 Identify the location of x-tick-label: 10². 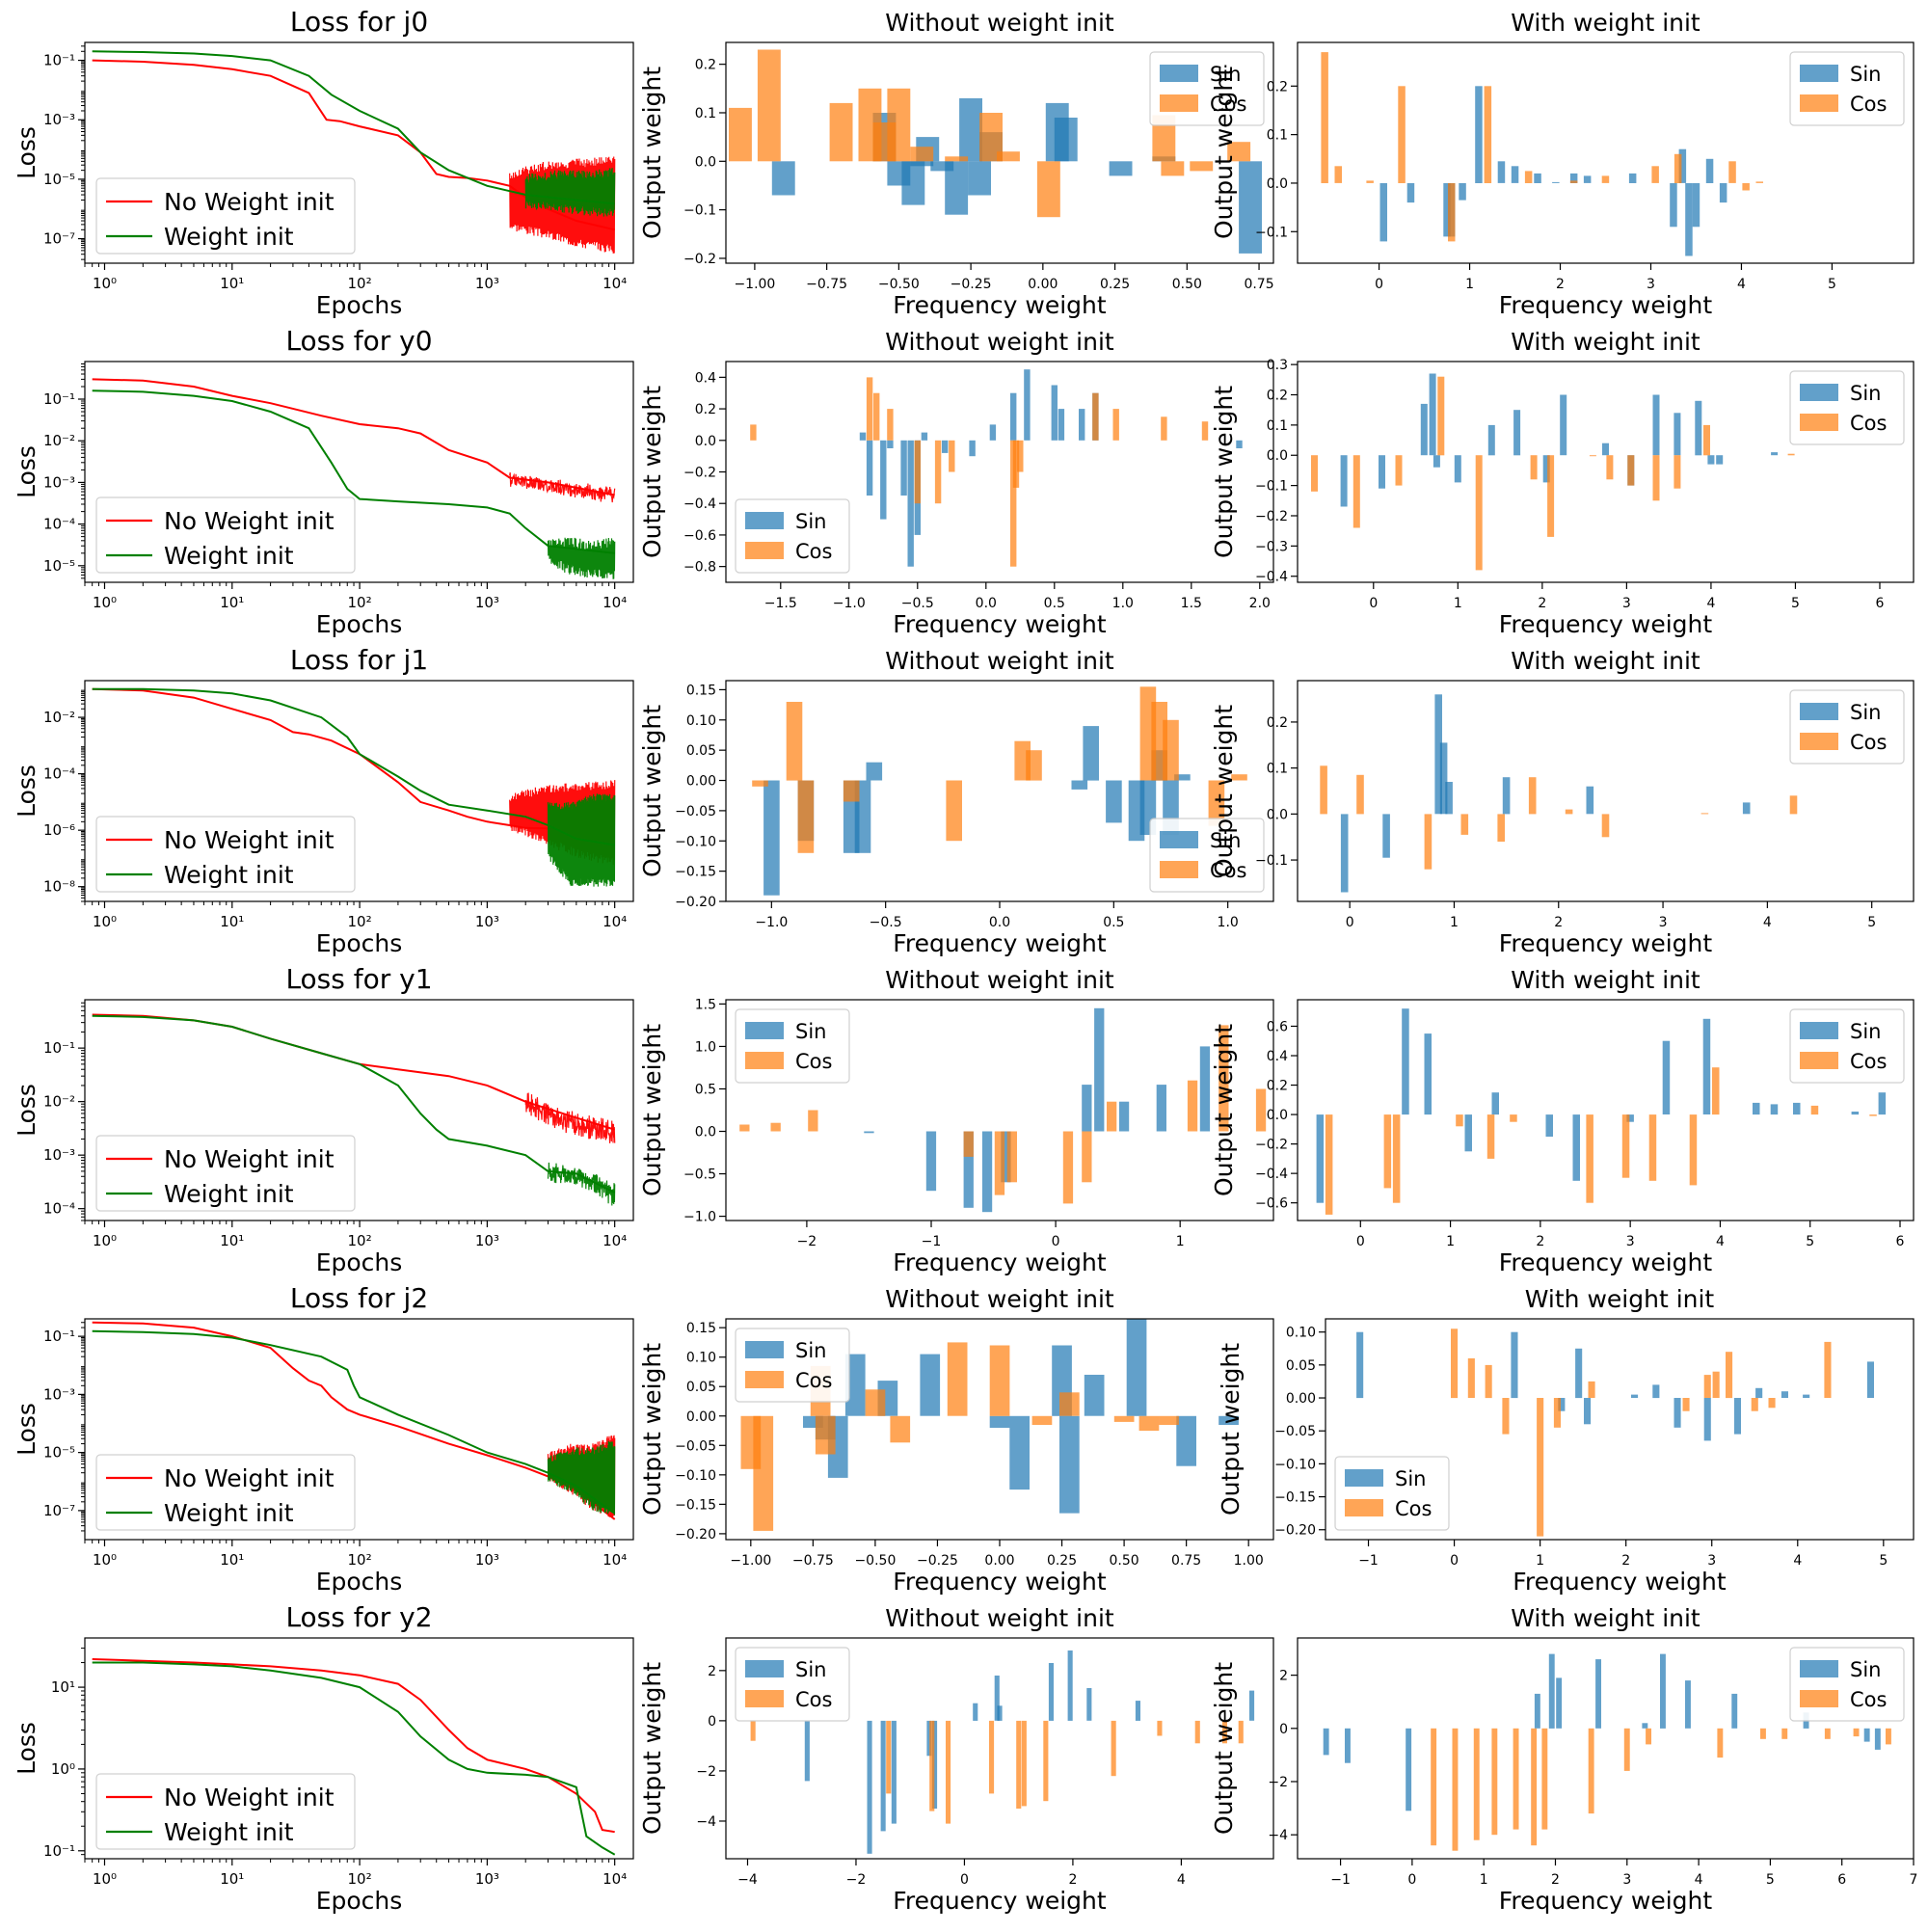
(360, 284).